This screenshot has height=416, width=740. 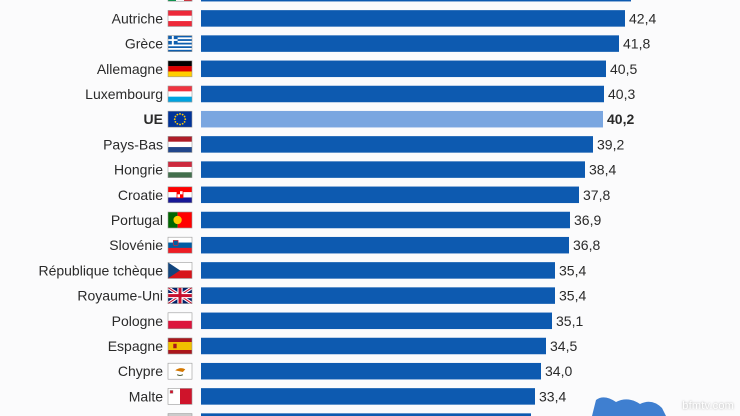 I want to click on hungary-flag, so click(x=180, y=169).